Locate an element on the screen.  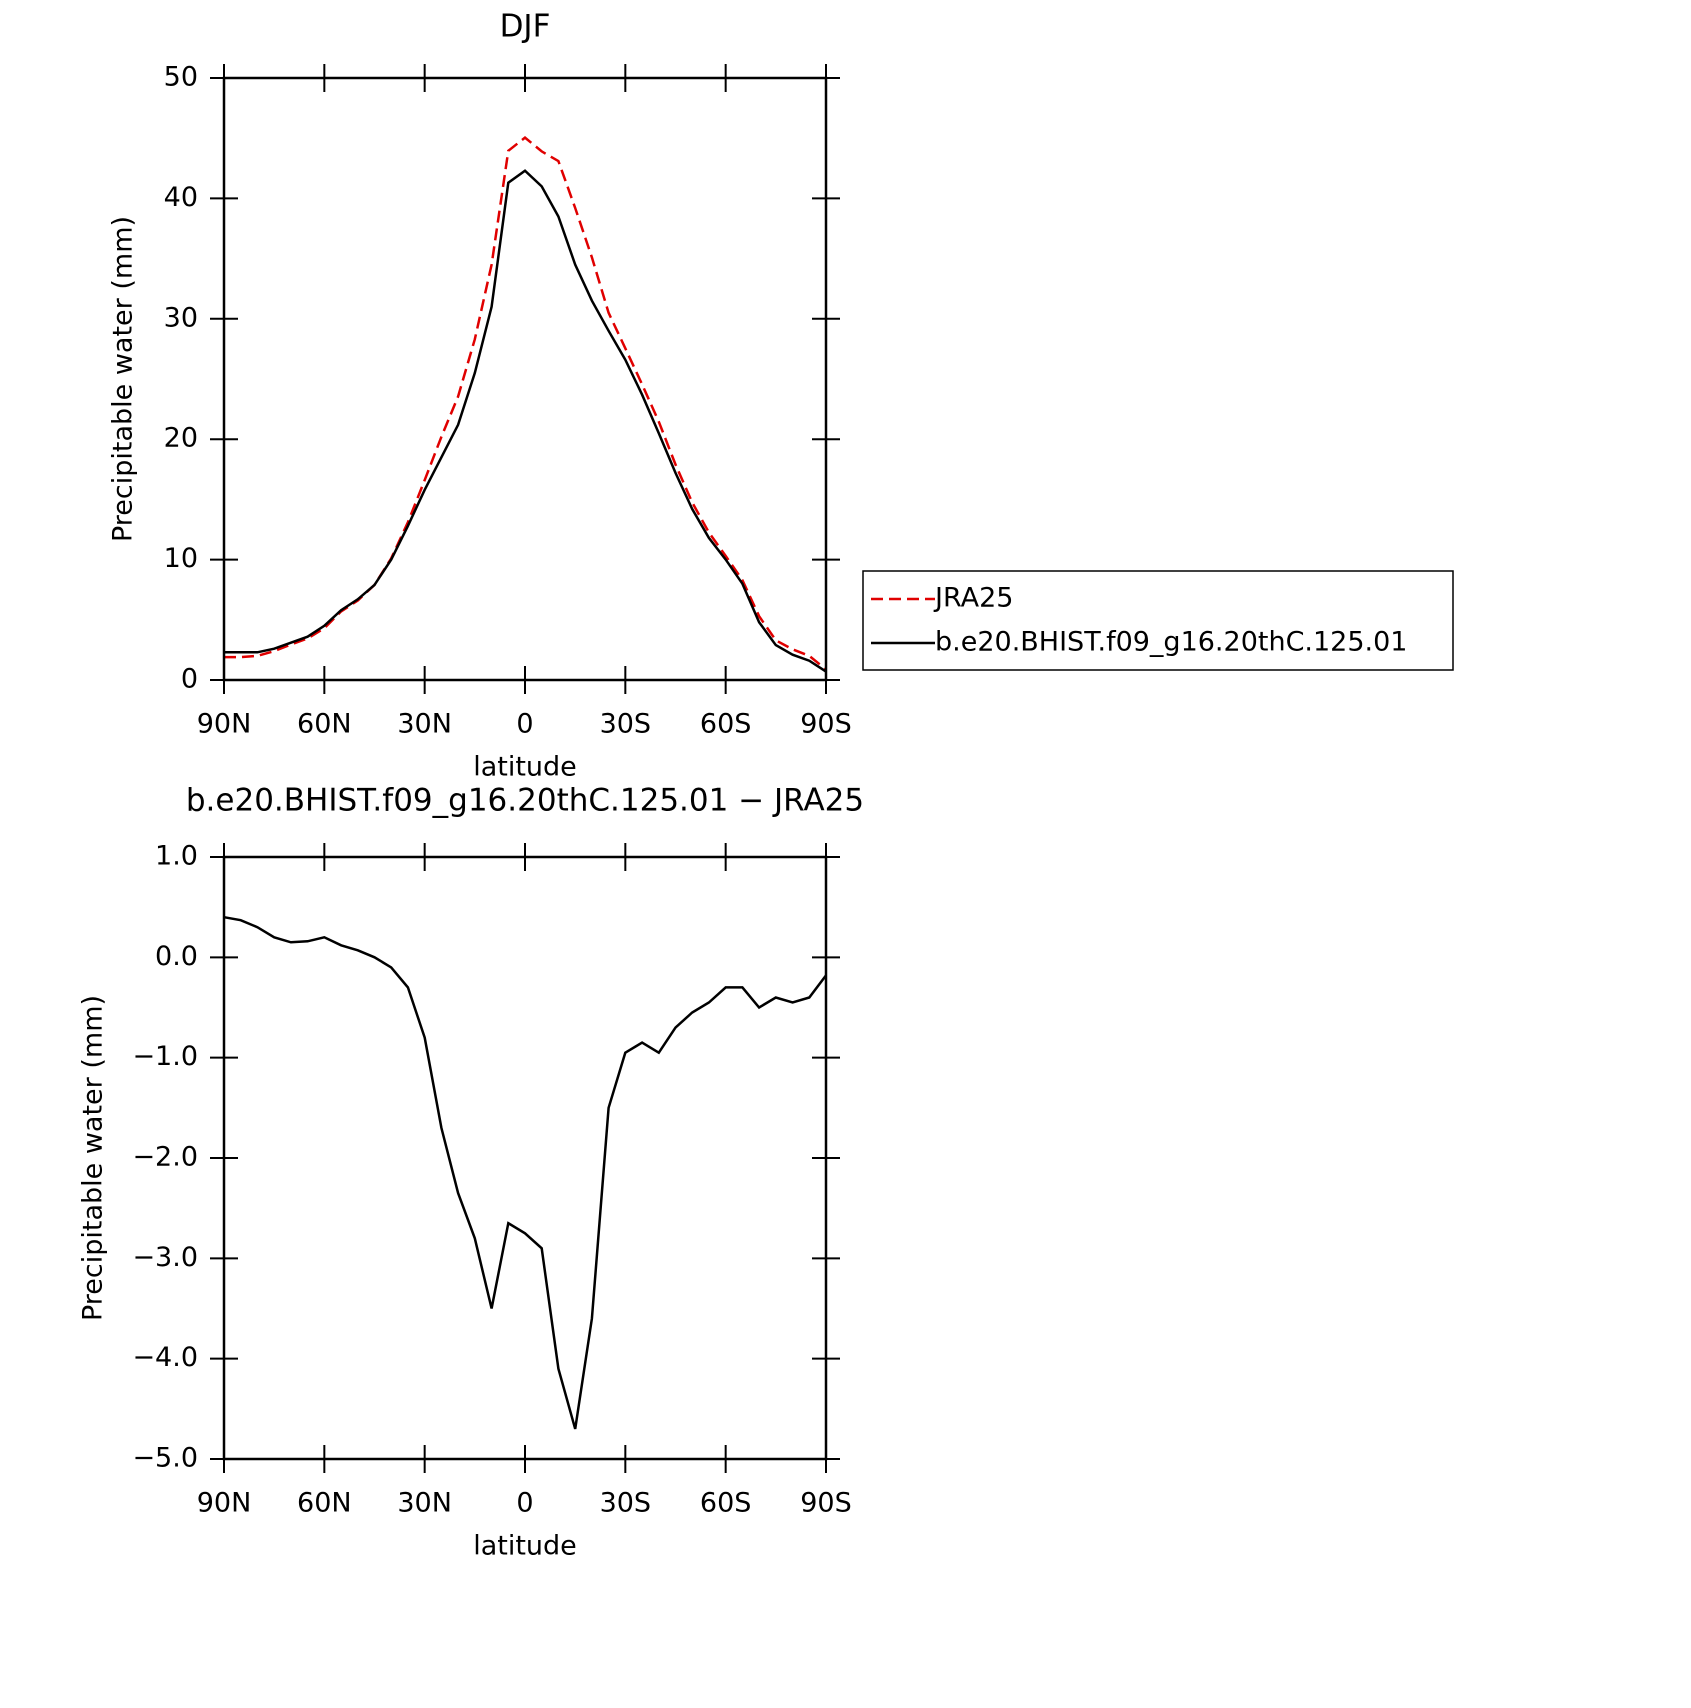
y-tick-label: 0.0 is located at coordinates (176, 956).